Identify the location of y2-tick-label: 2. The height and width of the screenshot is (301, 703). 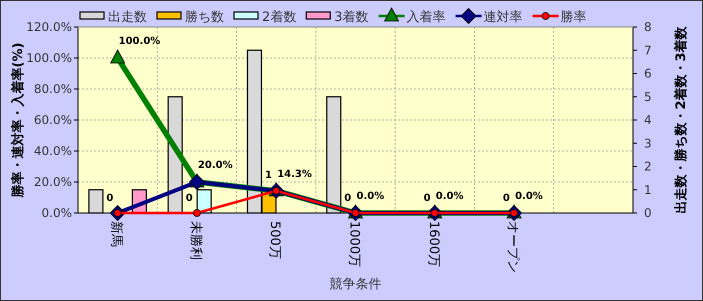
(648, 167).